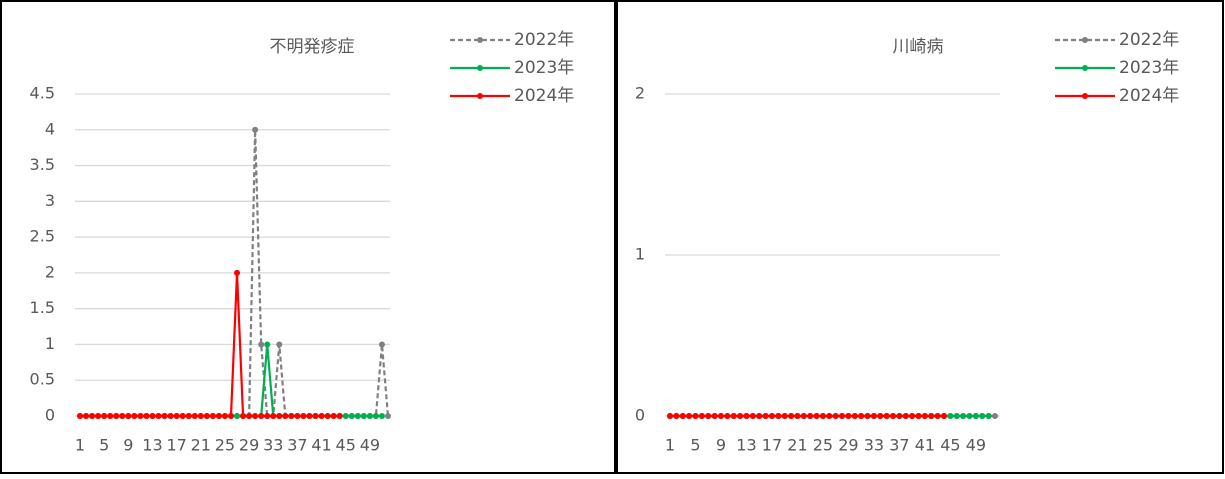  Describe the element at coordinates (918, 47) in the screenshot. I see `chart-title: 川崎病` at that location.